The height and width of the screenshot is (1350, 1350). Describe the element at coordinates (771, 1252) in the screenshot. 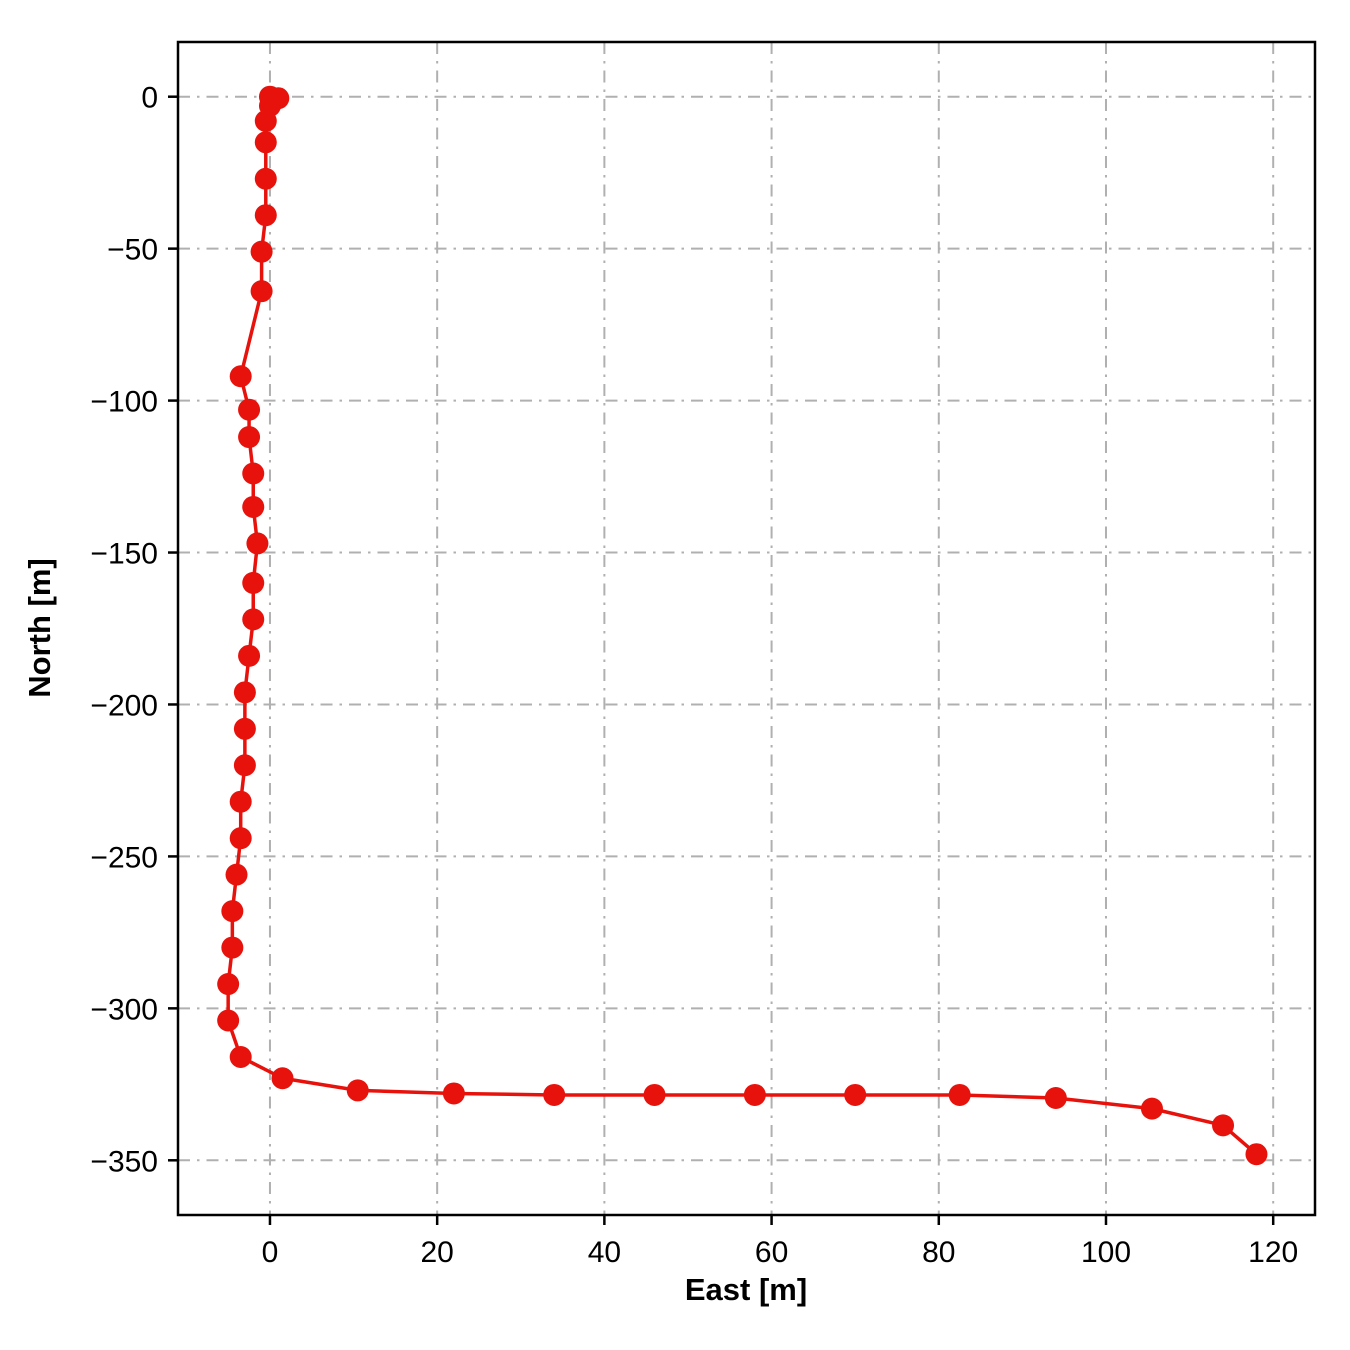

I see `x-tick-label: 60` at that location.